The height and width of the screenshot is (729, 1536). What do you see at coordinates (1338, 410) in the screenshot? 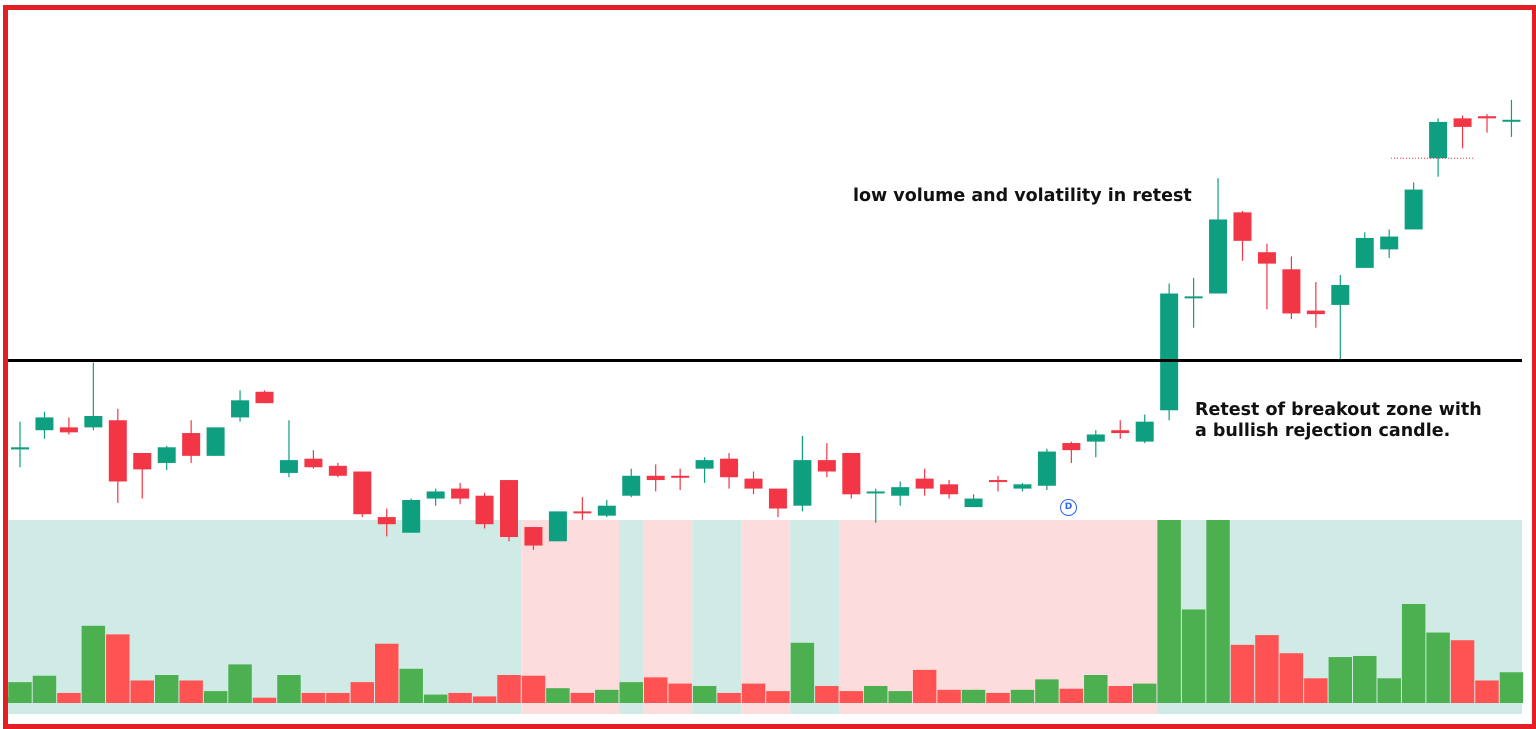
I see `annotation-line-1: Retest of breakout zone with` at bounding box center [1338, 410].